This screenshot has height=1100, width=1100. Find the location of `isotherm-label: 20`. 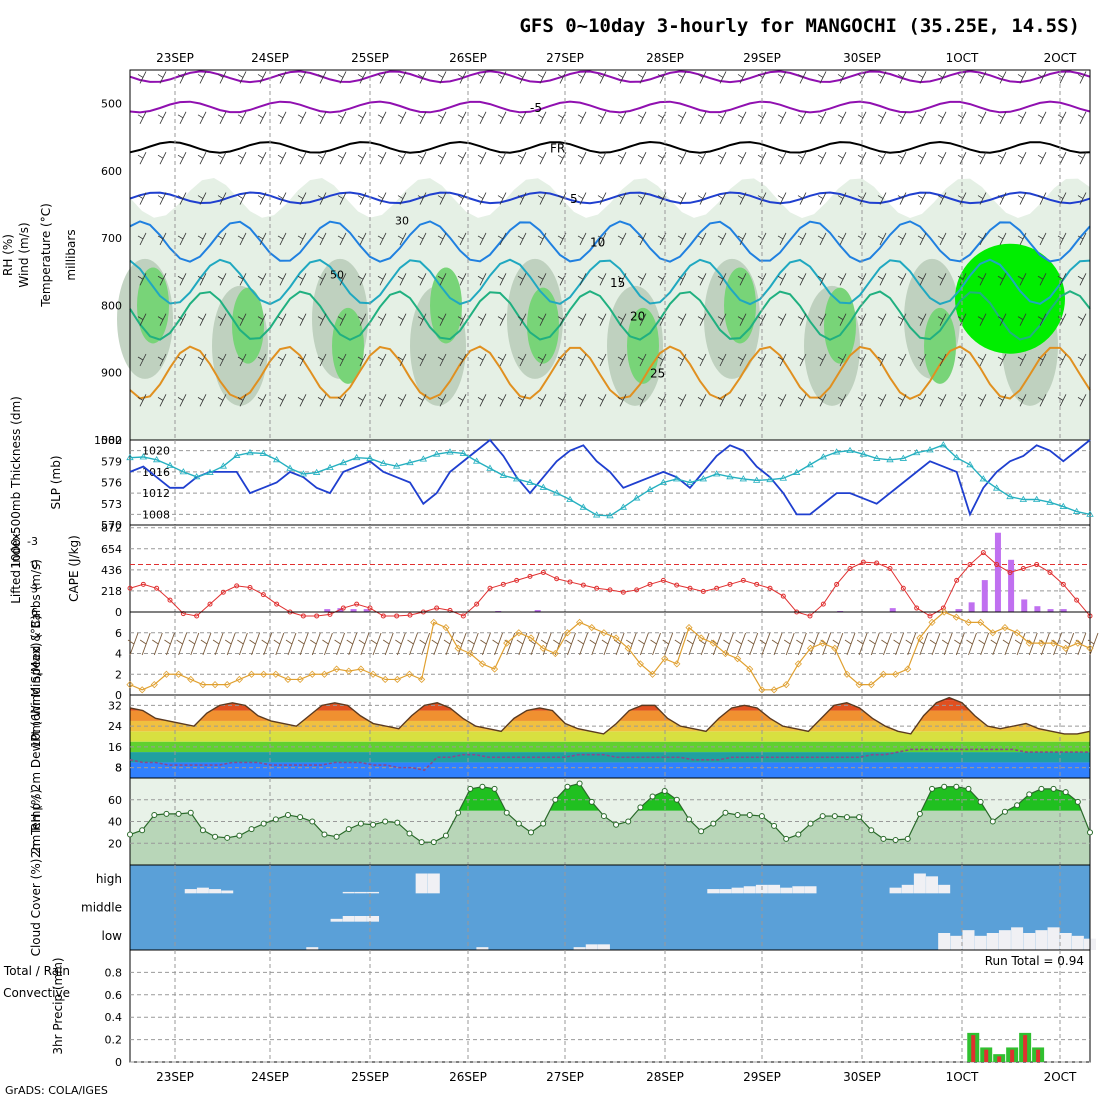

isotherm-label: 20 is located at coordinates (637, 317).